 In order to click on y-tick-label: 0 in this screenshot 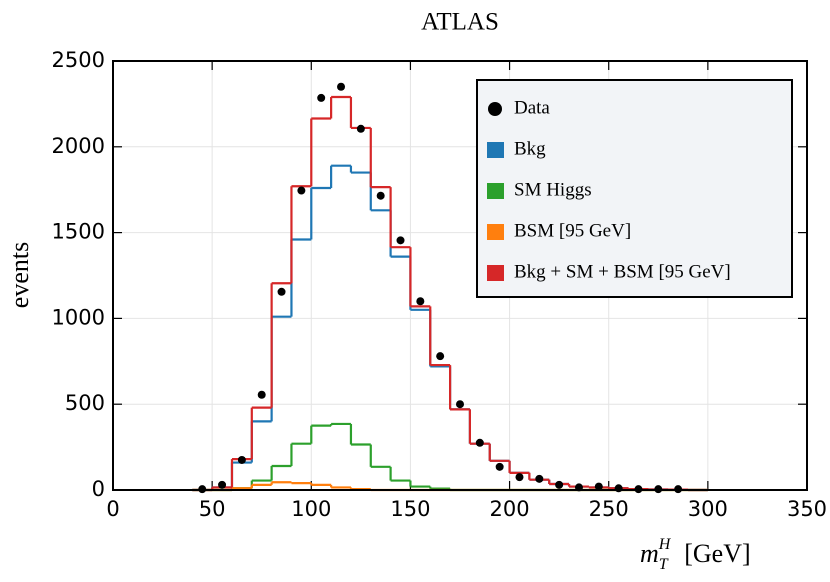, I will do `click(98, 489)`.